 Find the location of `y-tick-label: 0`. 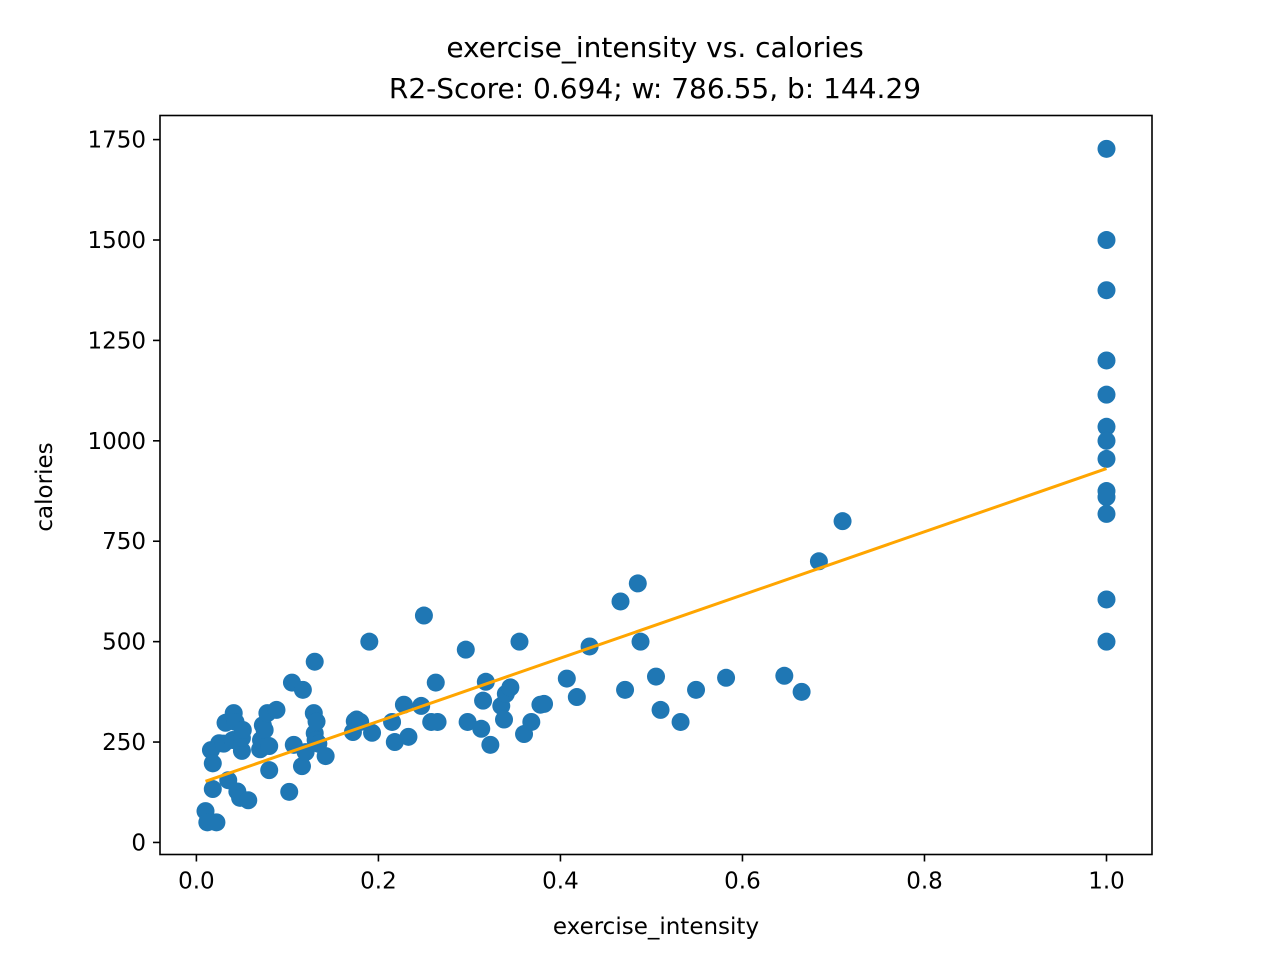

y-tick-label: 0 is located at coordinates (138, 843).